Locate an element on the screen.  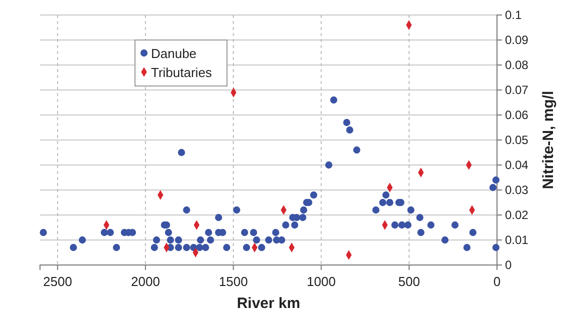
y-tick-label: 0.04 is located at coordinates (517, 165).